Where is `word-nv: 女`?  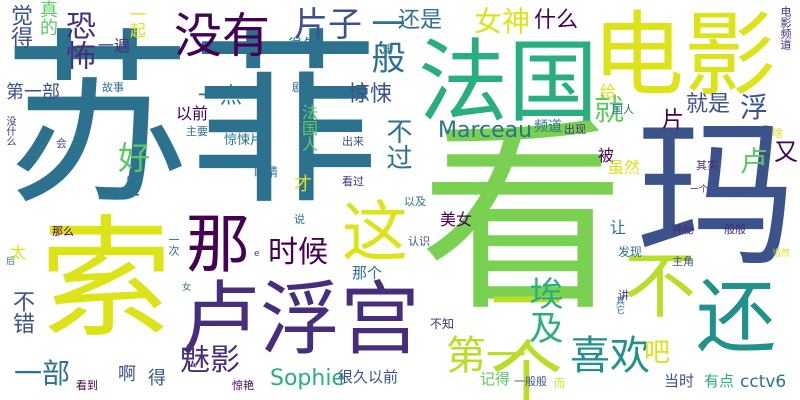 word-nv: 女 is located at coordinates (185, 286).